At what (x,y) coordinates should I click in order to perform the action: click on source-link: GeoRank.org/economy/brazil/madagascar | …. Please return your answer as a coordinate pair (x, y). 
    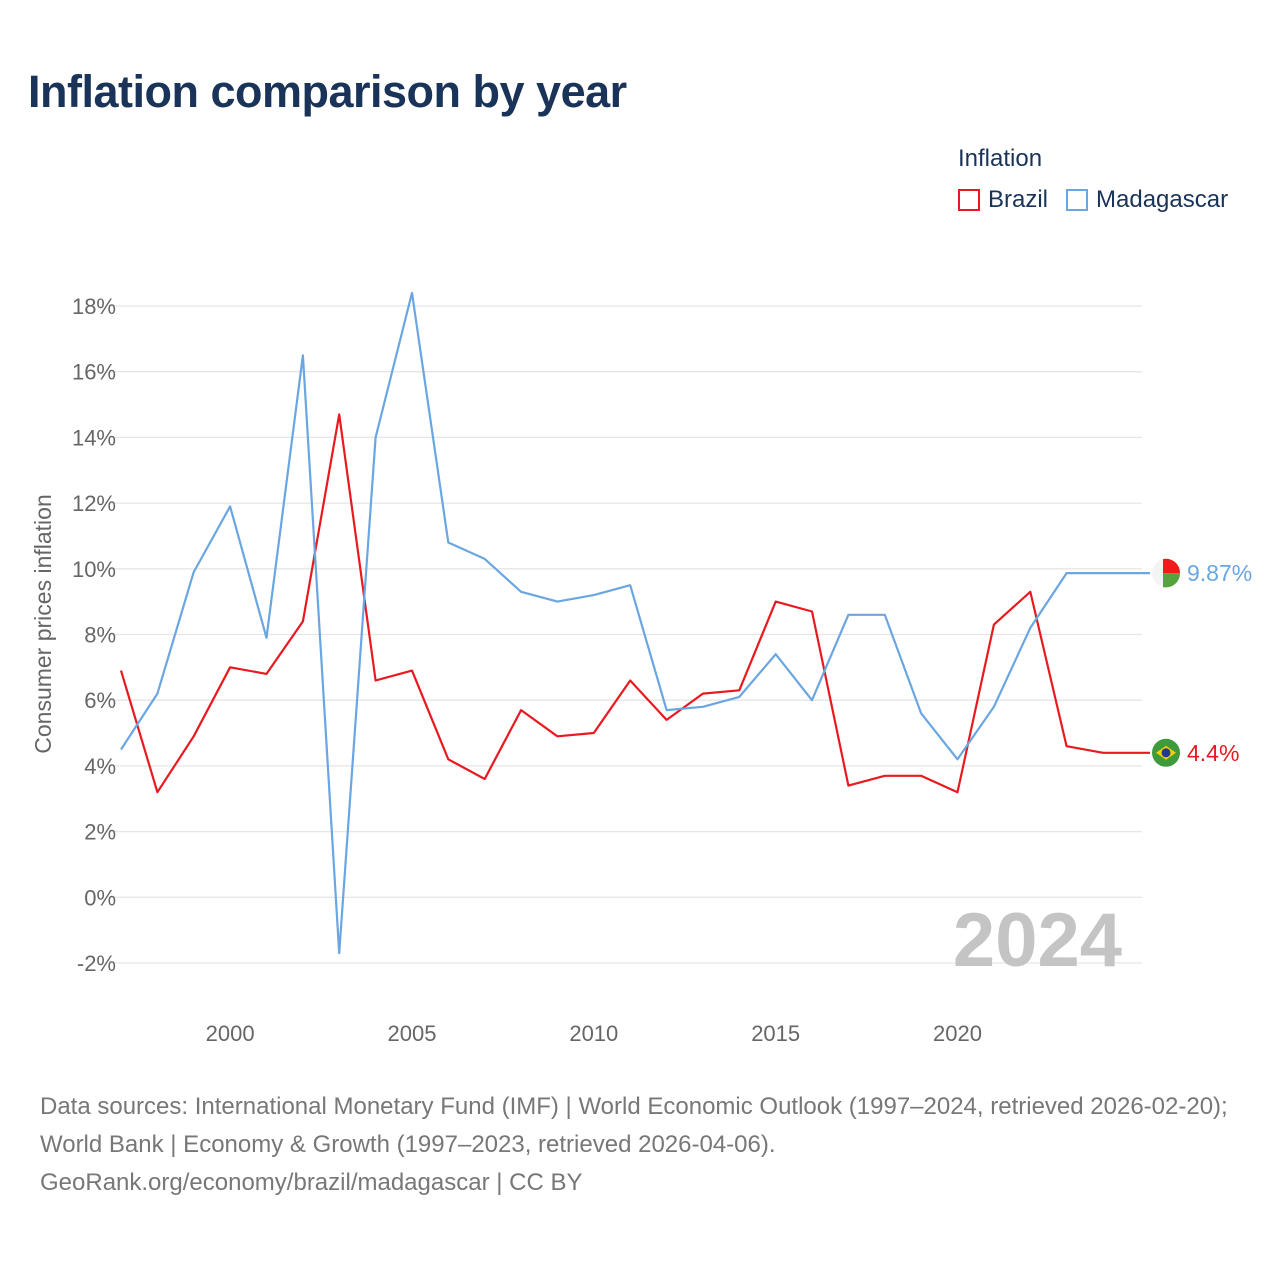
    Looking at the image, I should click on (311, 1182).